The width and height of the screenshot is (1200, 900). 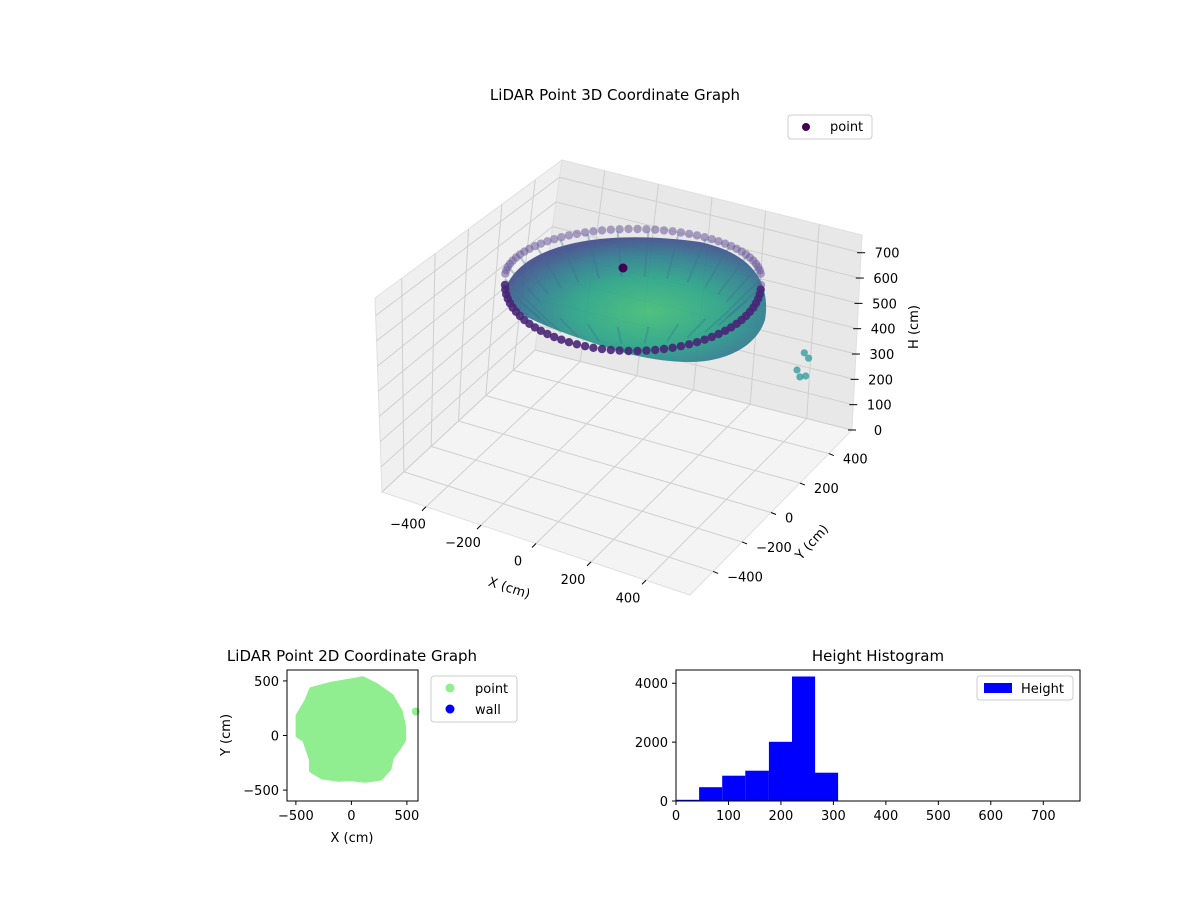 What do you see at coordinates (990, 816) in the screenshot?
I see `histogram-x-tick-label: 600` at bounding box center [990, 816].